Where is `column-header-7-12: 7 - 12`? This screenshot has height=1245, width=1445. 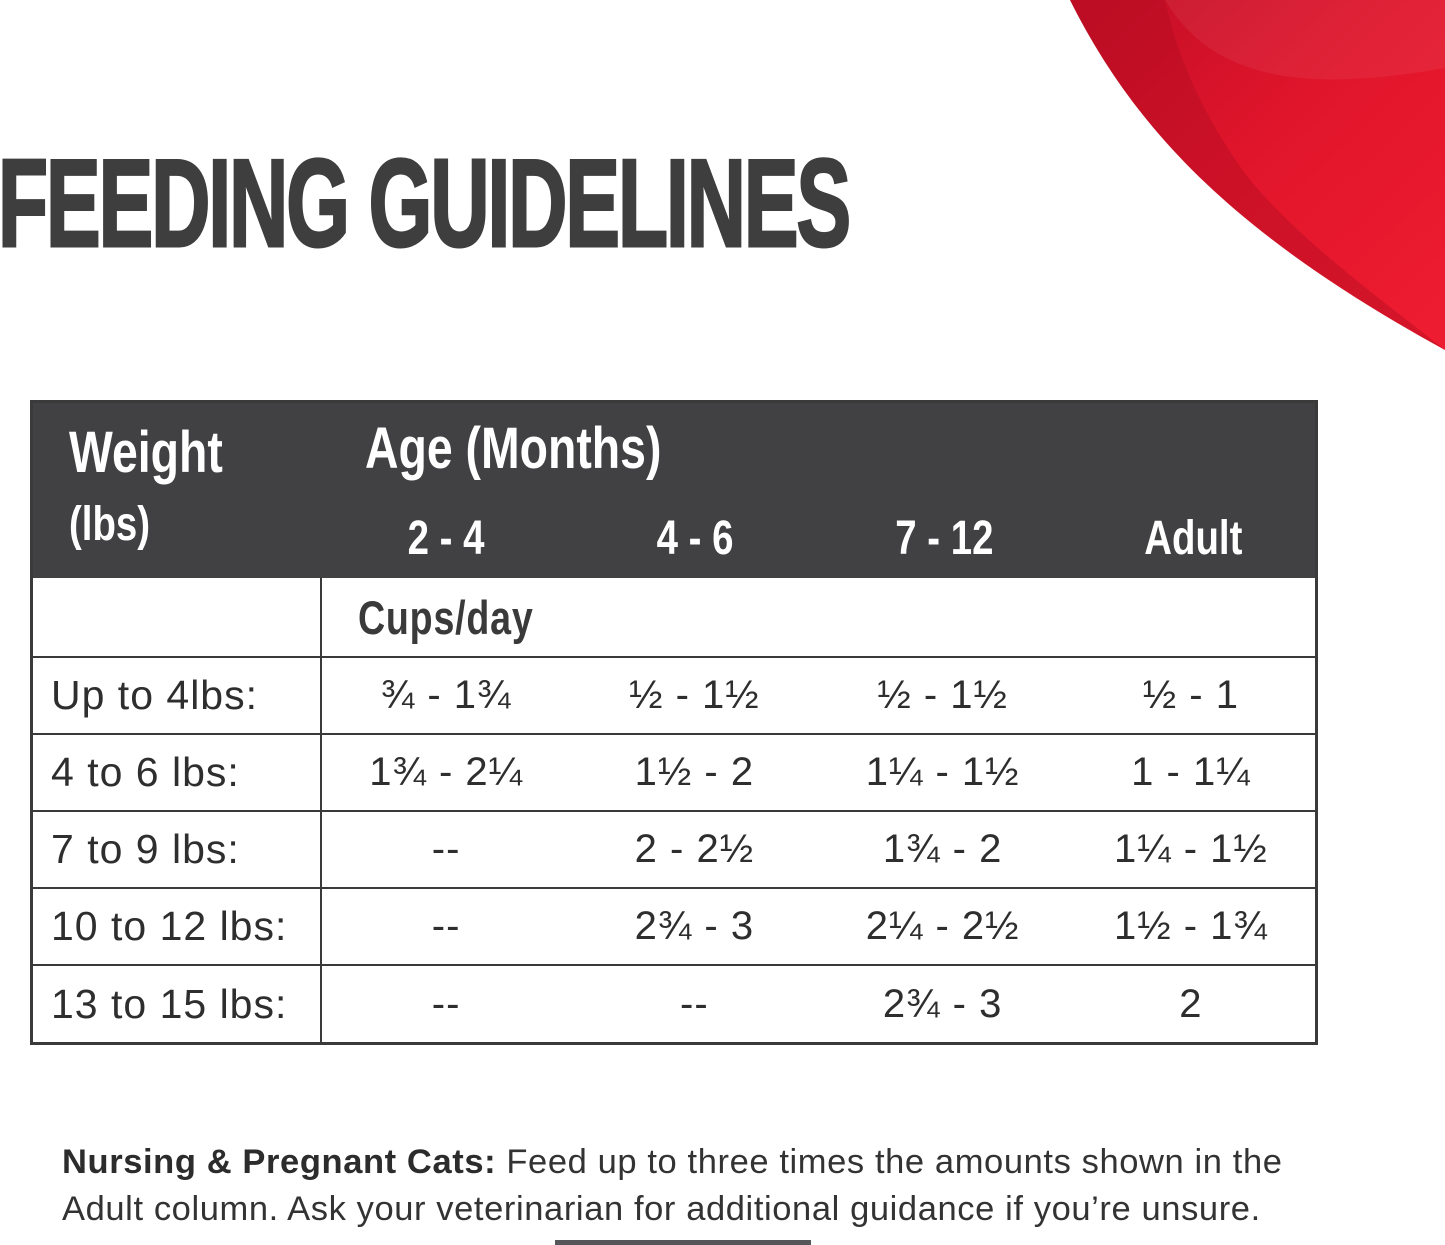
column-header-7-12: 7 - 12 is located at coordinates (944, 538).